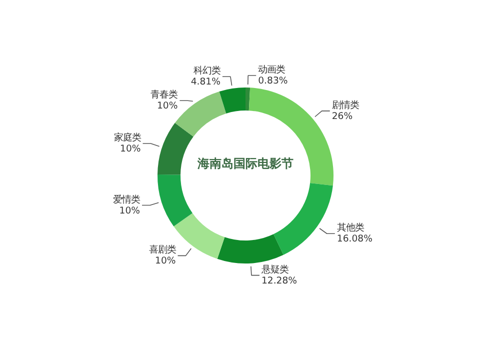 Image resolution: width=500 pixels, height=362 pixels. What do you see at coordinates (354, 239) in the screenshot?
I see `data-label: 16.08%` at bounding box center [354, 239].